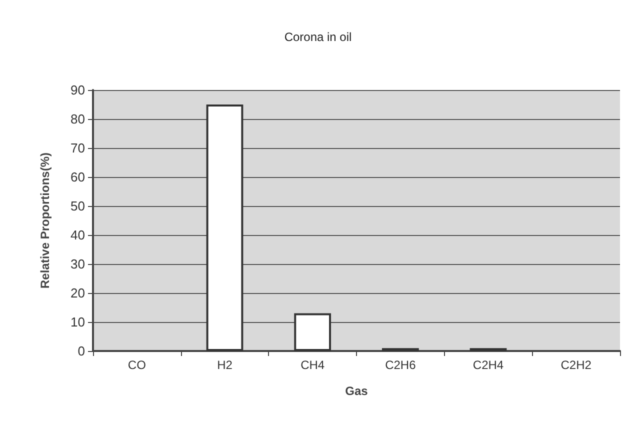 This screenshot has width=637, height=442. What do you see at coordinates (77, 206) in the screenshot?
I see `y-tick-label: 50` at bounding box center [77, 206].